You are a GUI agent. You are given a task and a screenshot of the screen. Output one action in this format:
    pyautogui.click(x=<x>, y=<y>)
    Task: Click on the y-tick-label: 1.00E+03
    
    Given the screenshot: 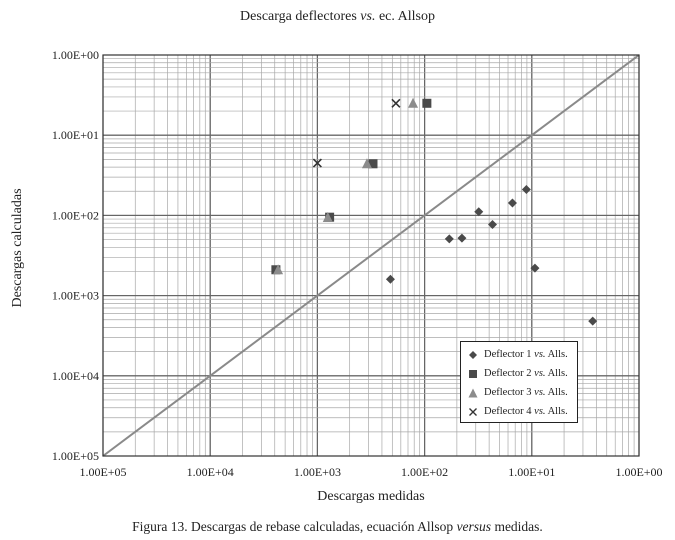 What is the action you would take?
    pyautogui.click(x=75, y=296)
    